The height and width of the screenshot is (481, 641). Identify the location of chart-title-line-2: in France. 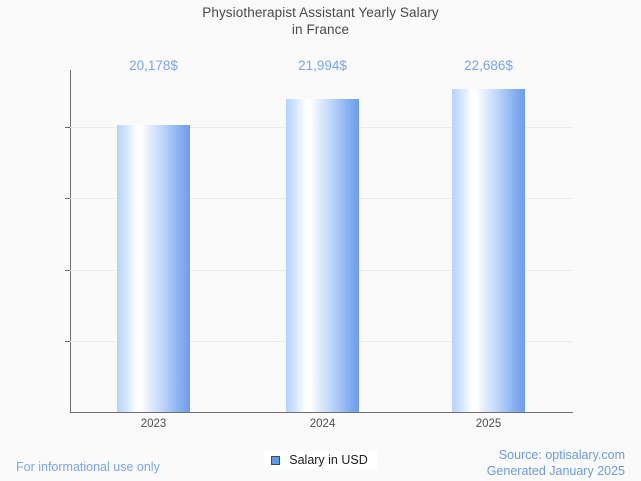
(320, 29).